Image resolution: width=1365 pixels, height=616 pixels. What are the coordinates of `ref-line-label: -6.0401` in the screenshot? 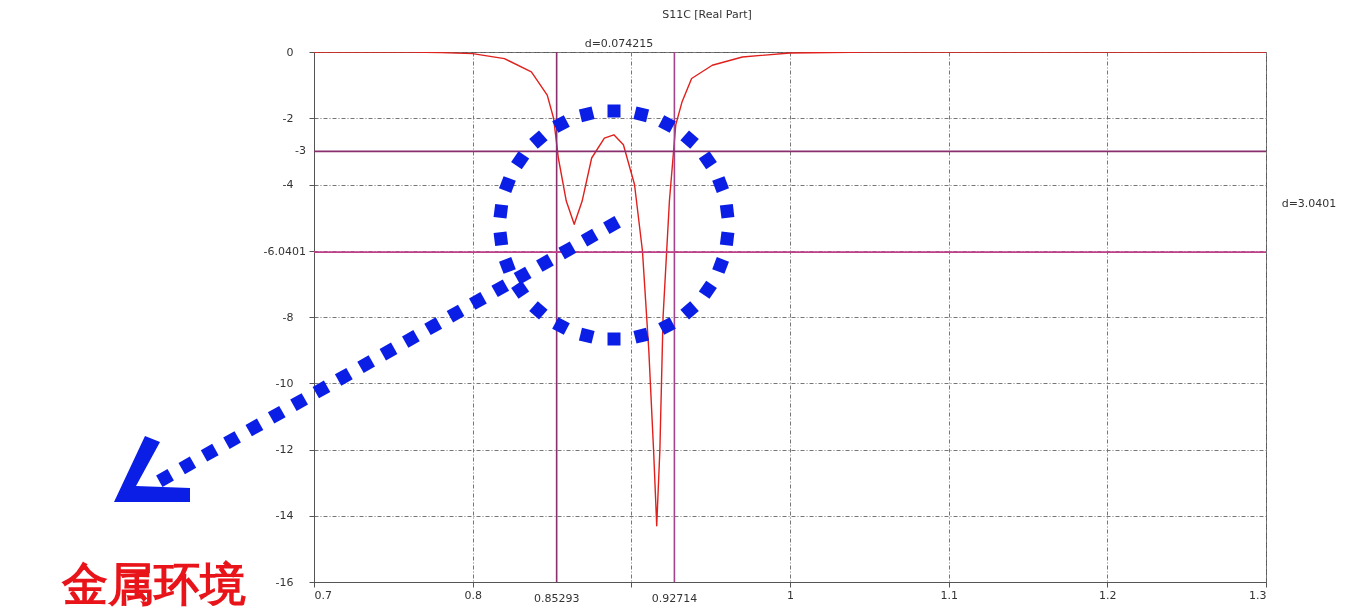 It's located at (284, 252).